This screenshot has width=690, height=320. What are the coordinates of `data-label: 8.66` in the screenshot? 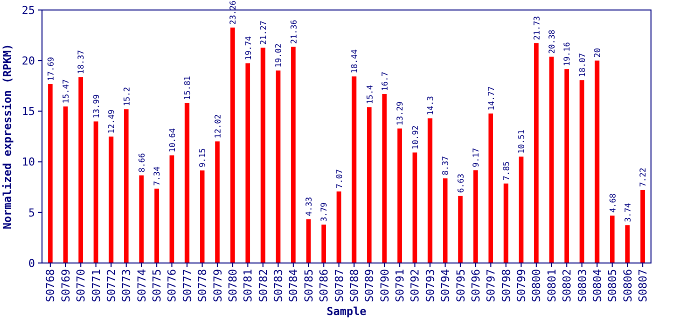 It's located at (141, 162).